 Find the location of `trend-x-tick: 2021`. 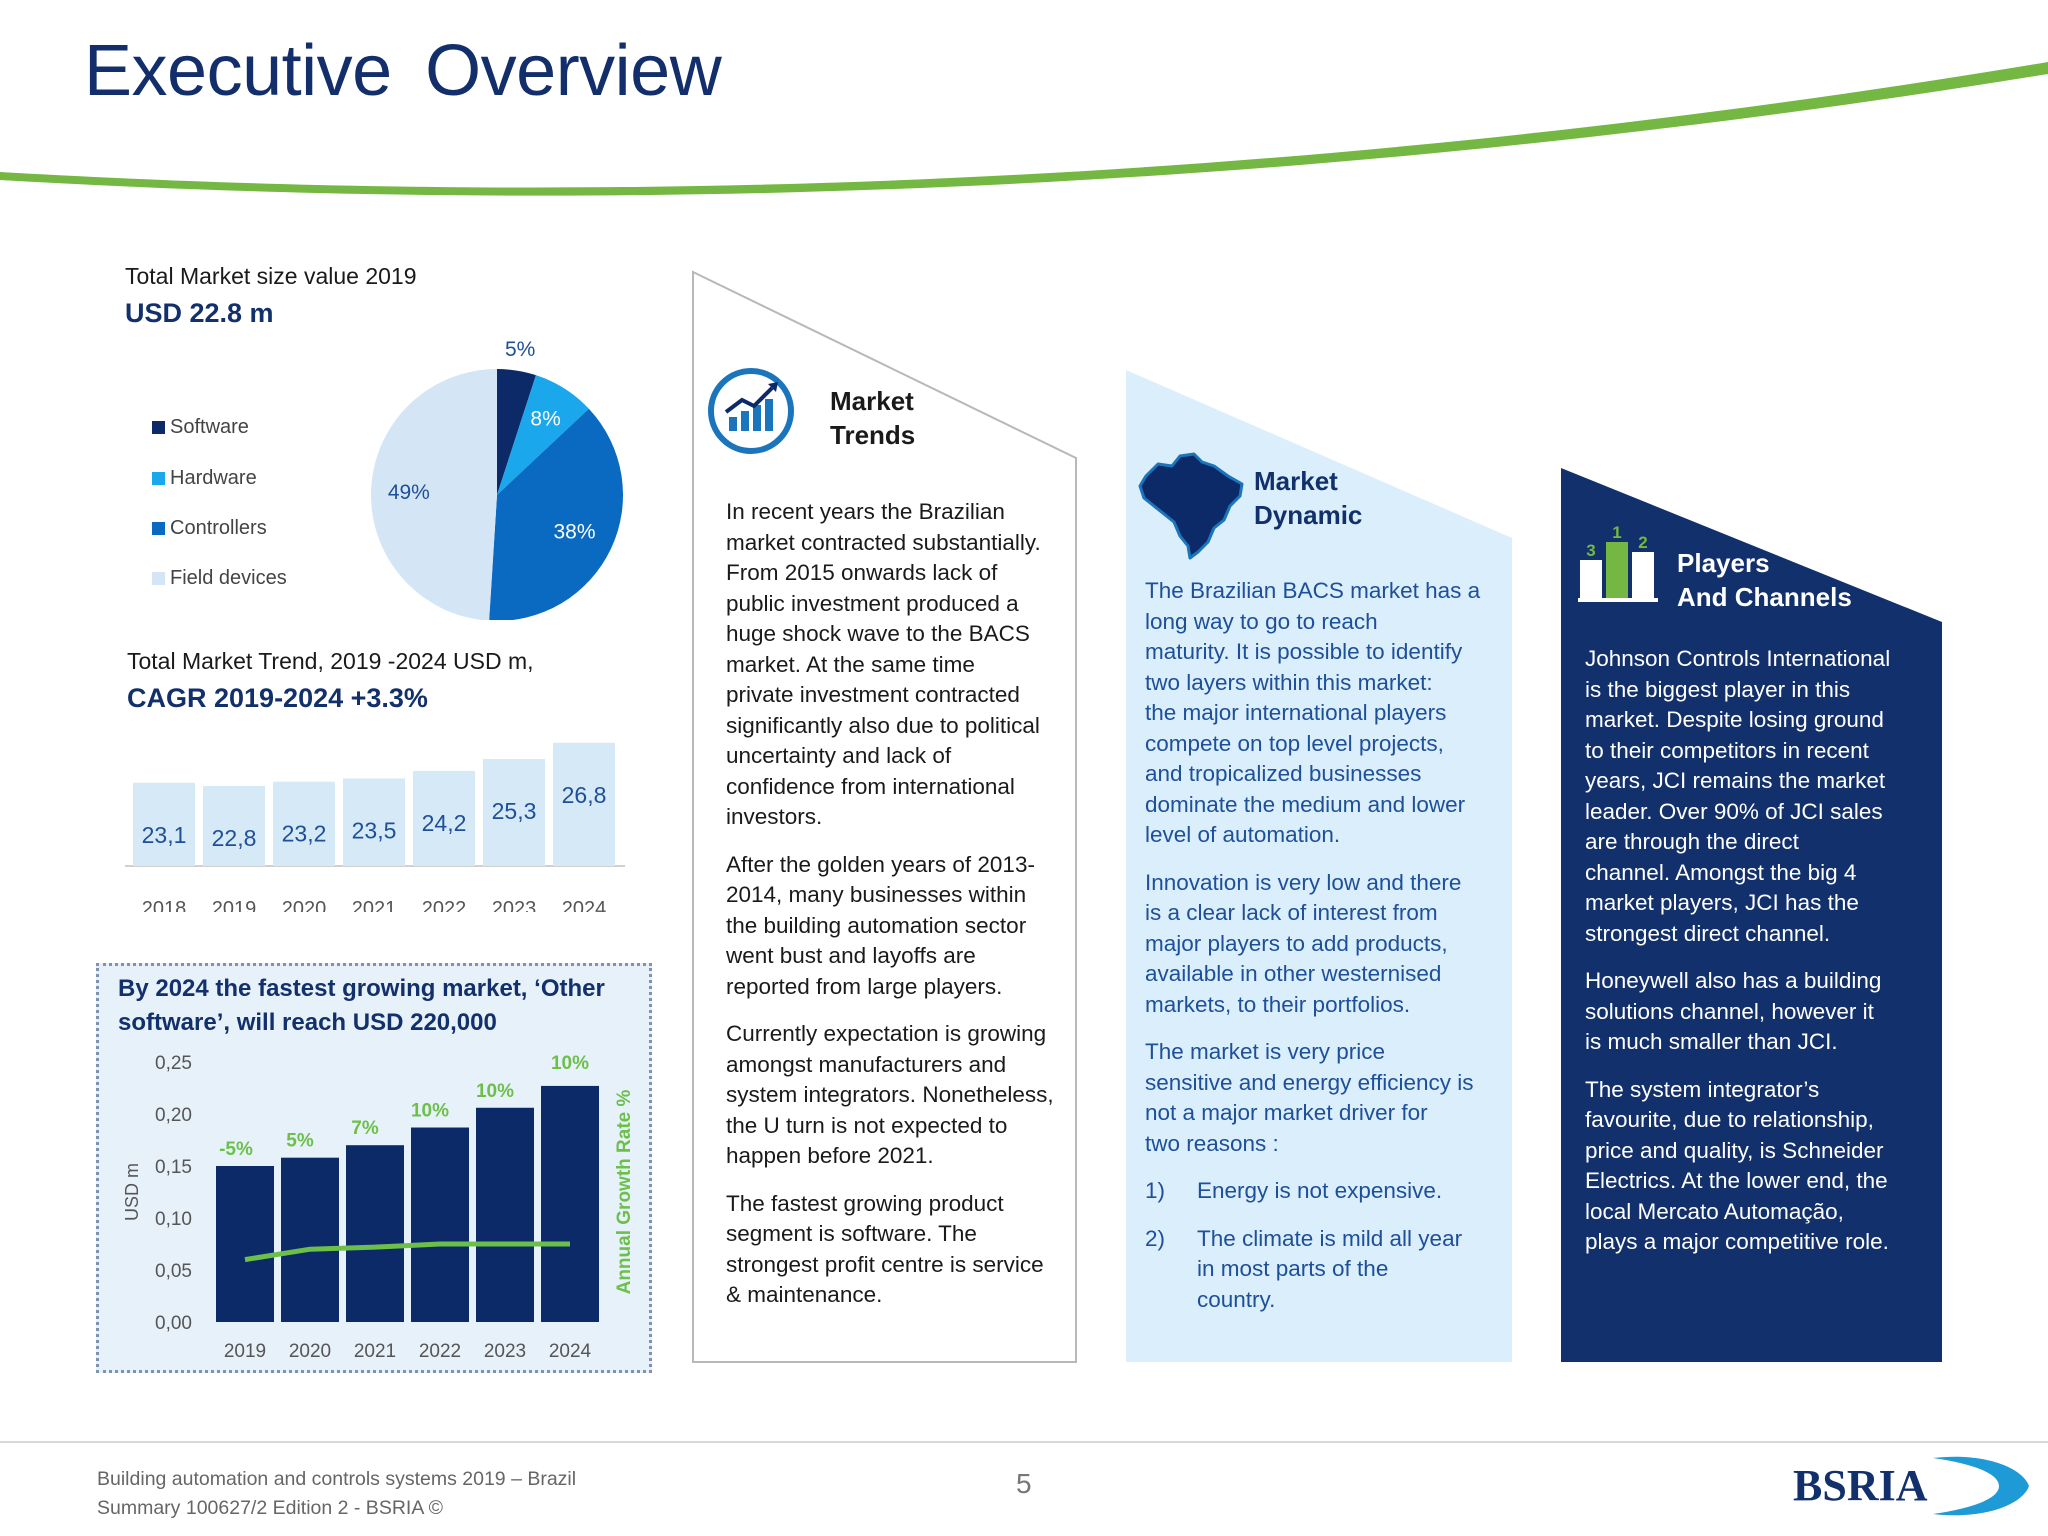

trend-x-tick: 2021 is located at coordinates (374, 905).